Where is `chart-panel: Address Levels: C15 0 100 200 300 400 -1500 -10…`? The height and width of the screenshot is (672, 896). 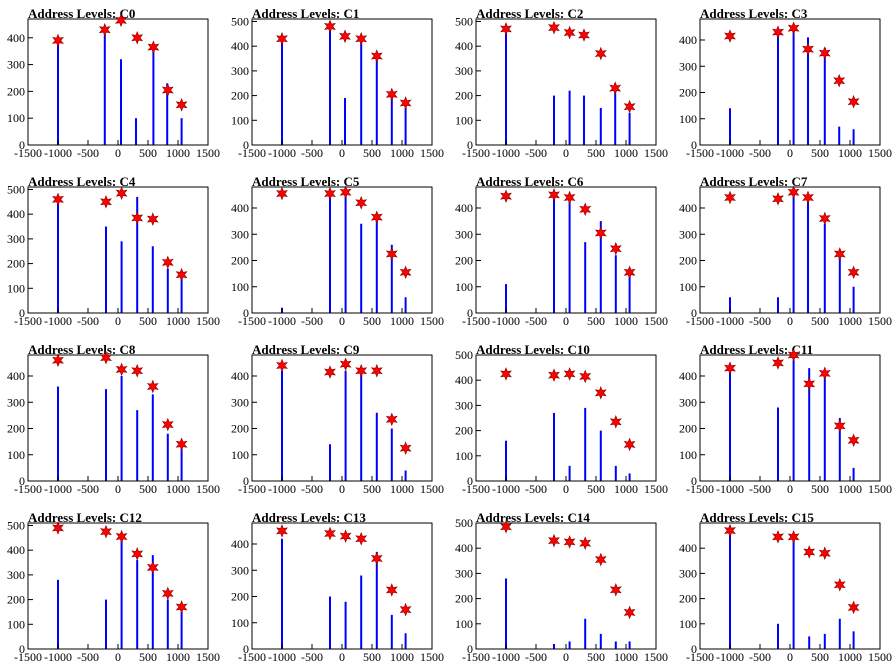 chart-panel: Address Levels: C15 0 100 200 300 400 -1500 -10… is located at coordinates (784, 588).